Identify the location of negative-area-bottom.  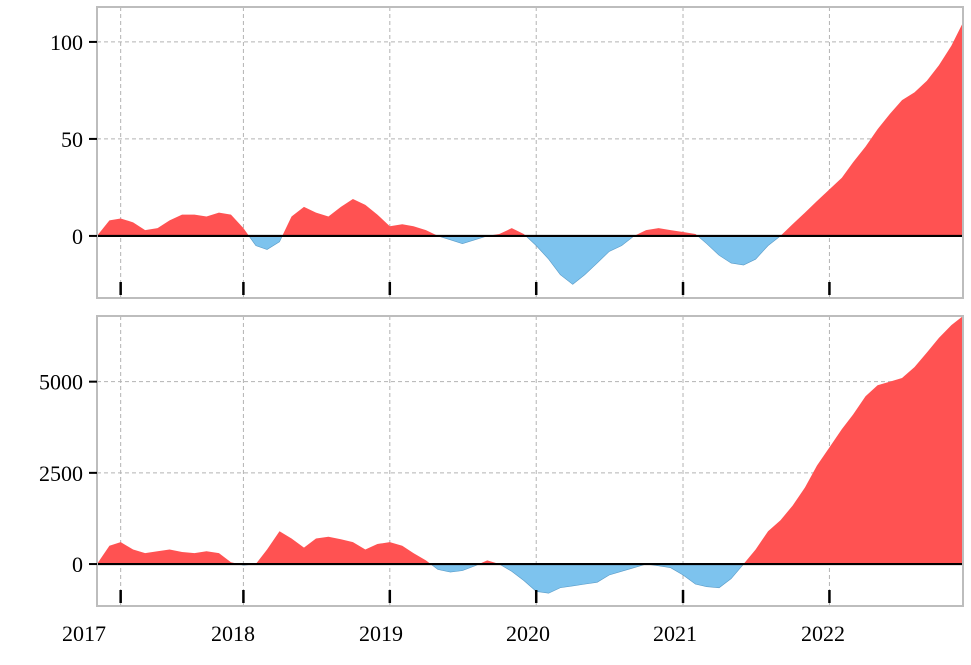
(530, 578).